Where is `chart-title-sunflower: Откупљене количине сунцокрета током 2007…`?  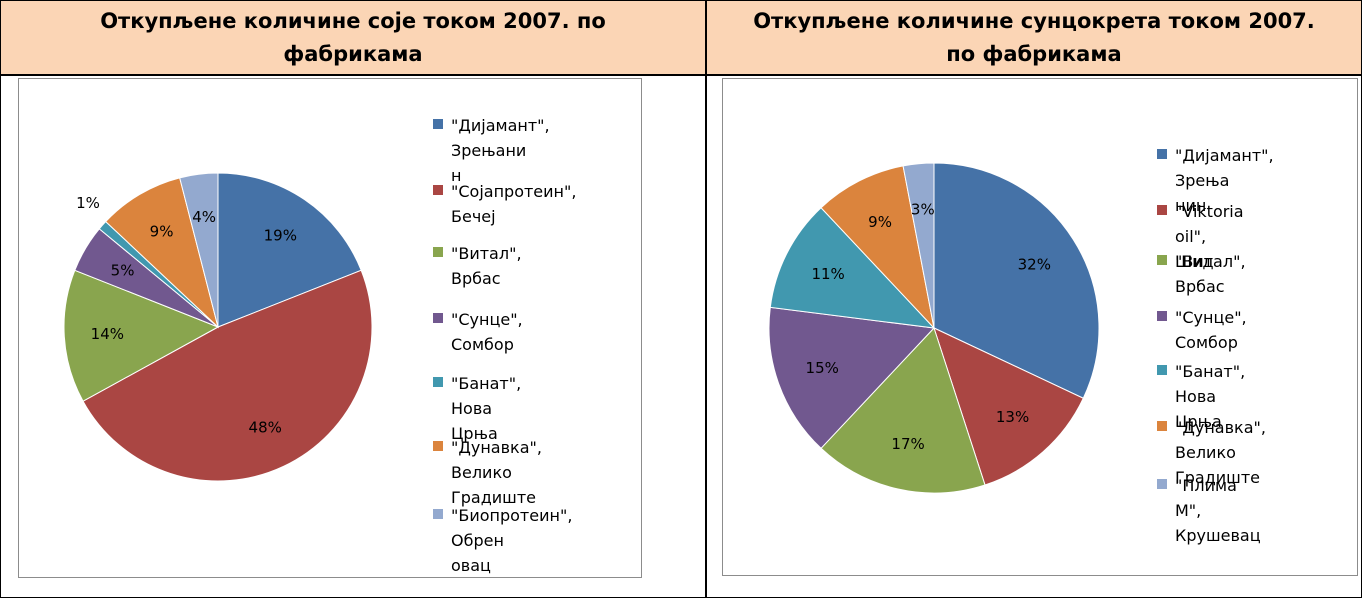 chart-title-sunflower: Откупљене количине сунцокрета током 2007… is located at coordinates (1034, 38).